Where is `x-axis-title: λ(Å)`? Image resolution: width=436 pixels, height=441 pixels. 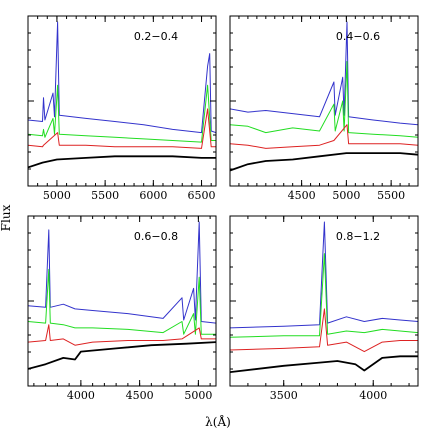
x-axis-title: λ(Å) is located at coordinates (218, 421).